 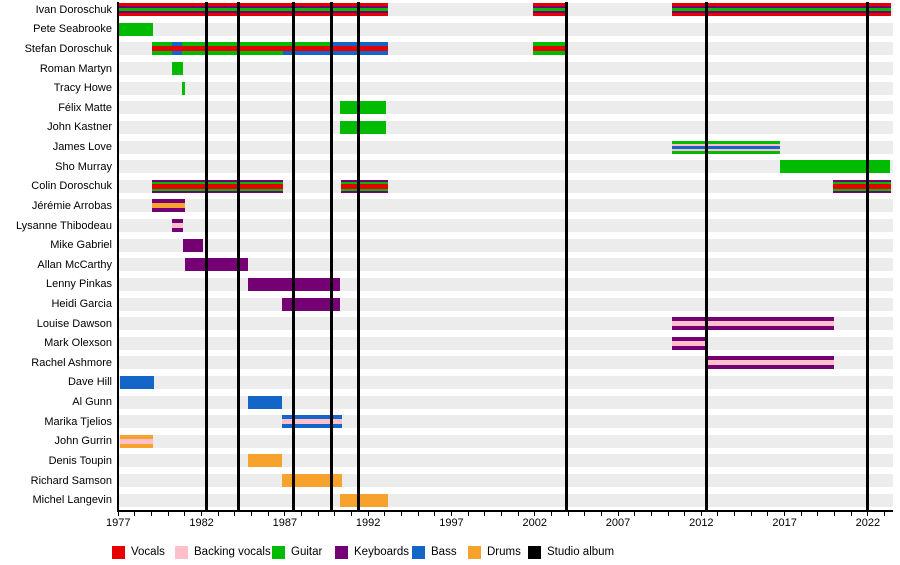 What do you see at coordinates (78, 343) in the screenshot?
I see `member-name-label: Mark Olexson` at bounding box center [78, 343].